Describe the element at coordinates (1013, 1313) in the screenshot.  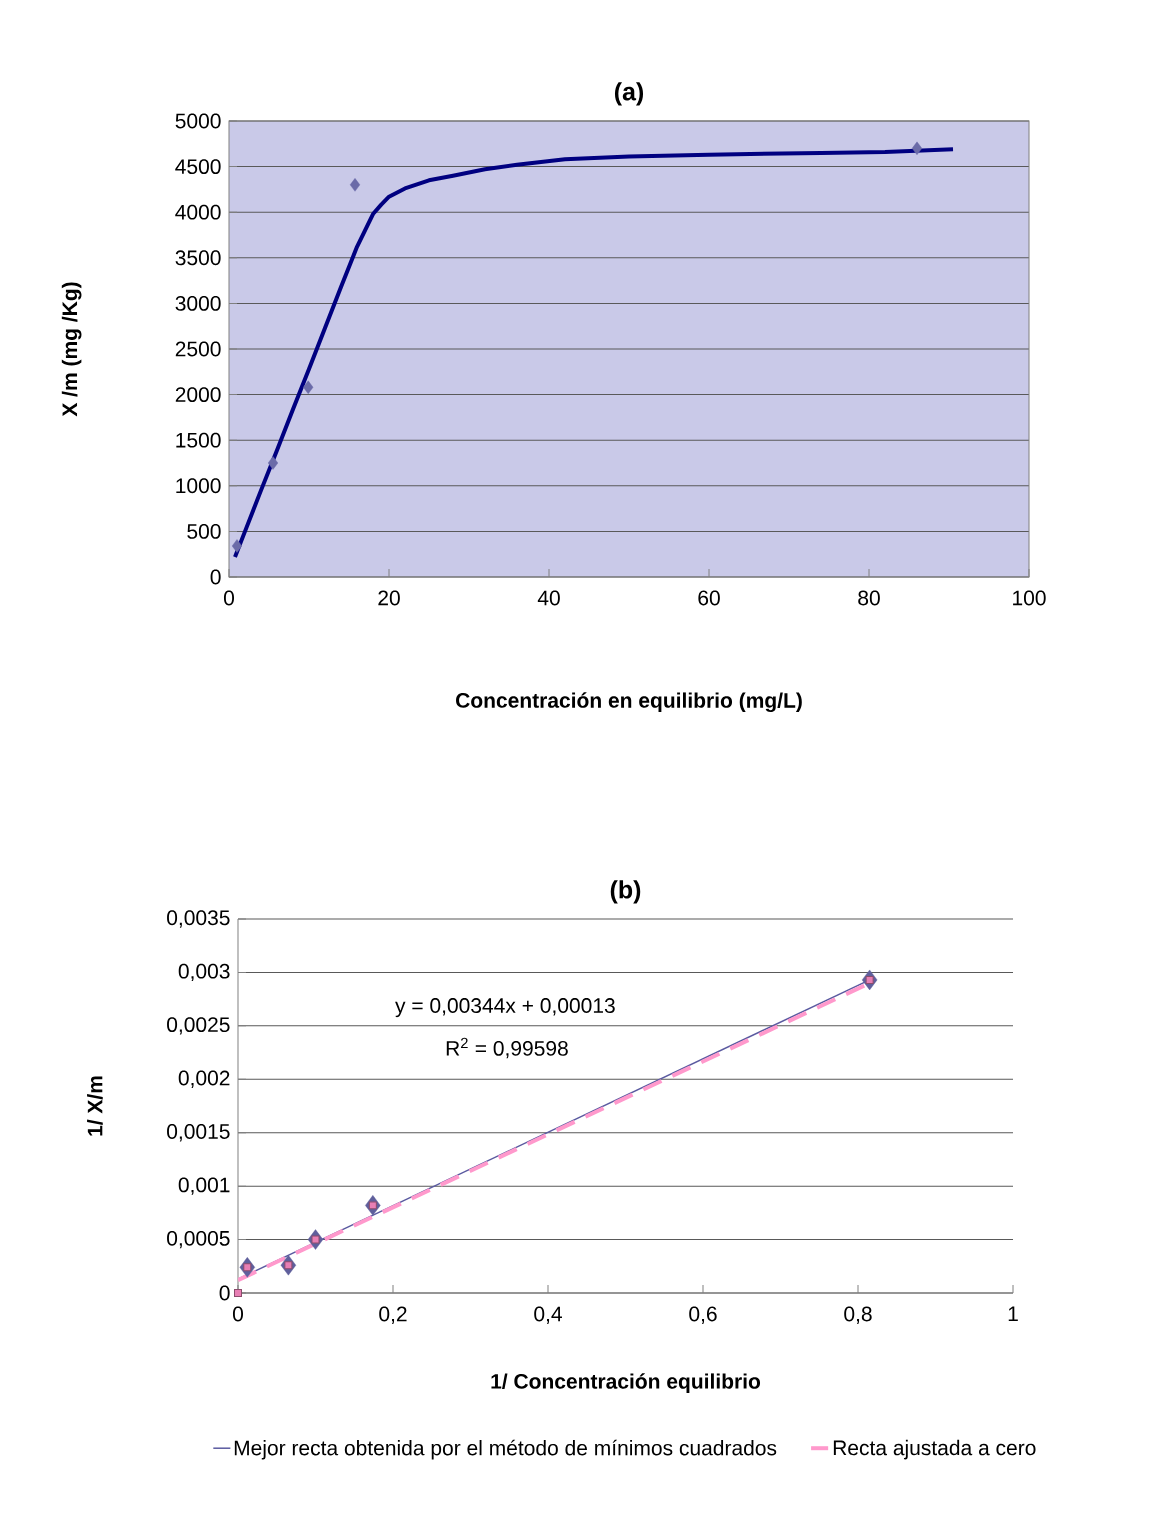
I see `x-tick-label: 1` at that location.